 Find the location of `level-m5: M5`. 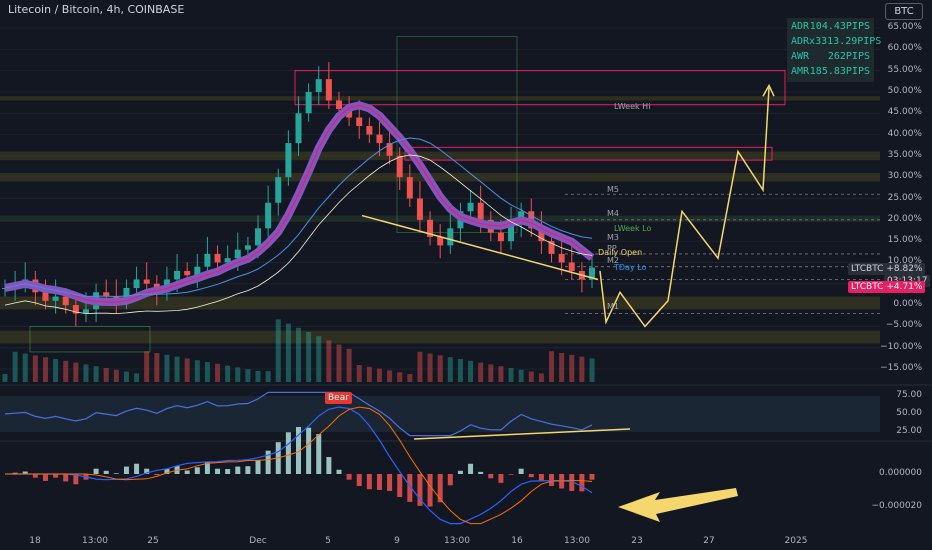

level-m5: M5 is located at coordinates (613, 189).